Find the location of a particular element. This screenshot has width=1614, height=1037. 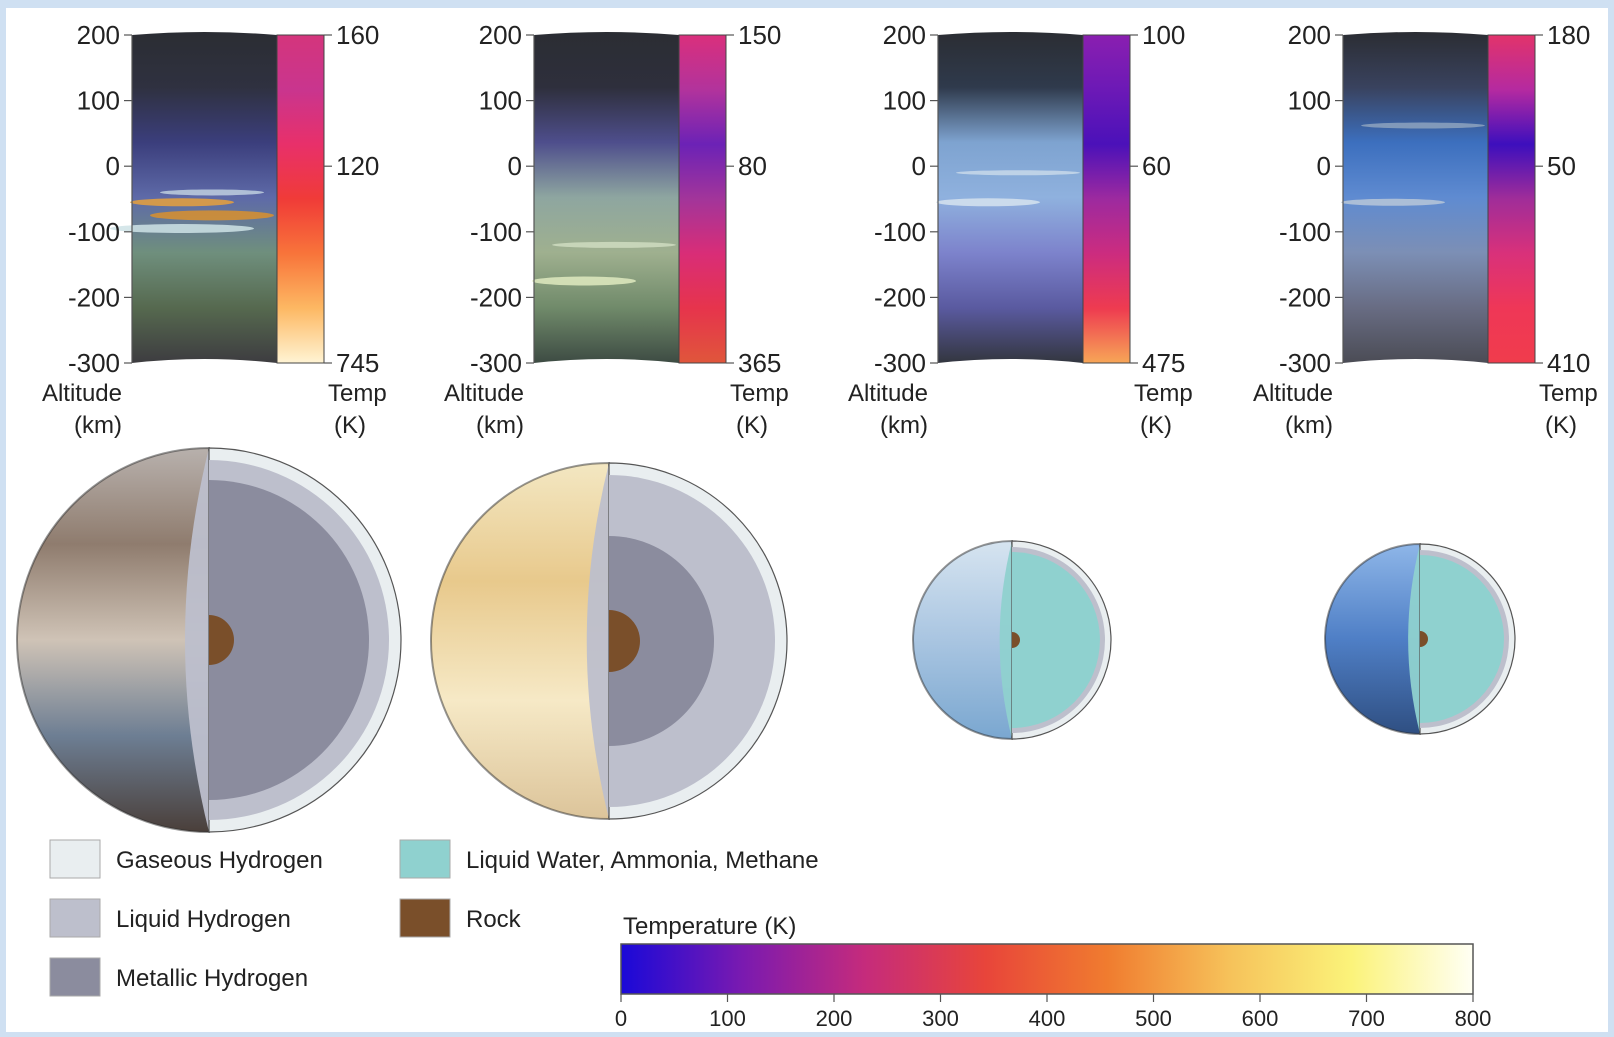

planet-neptune is located at coordinates (1420, 639).